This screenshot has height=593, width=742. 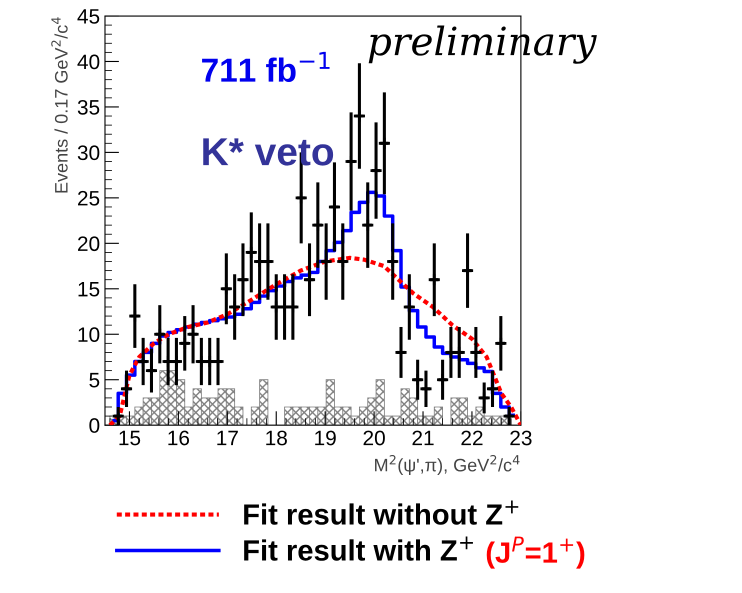 I want to click on x-tick-label: 16, so click(x=179, y=438).